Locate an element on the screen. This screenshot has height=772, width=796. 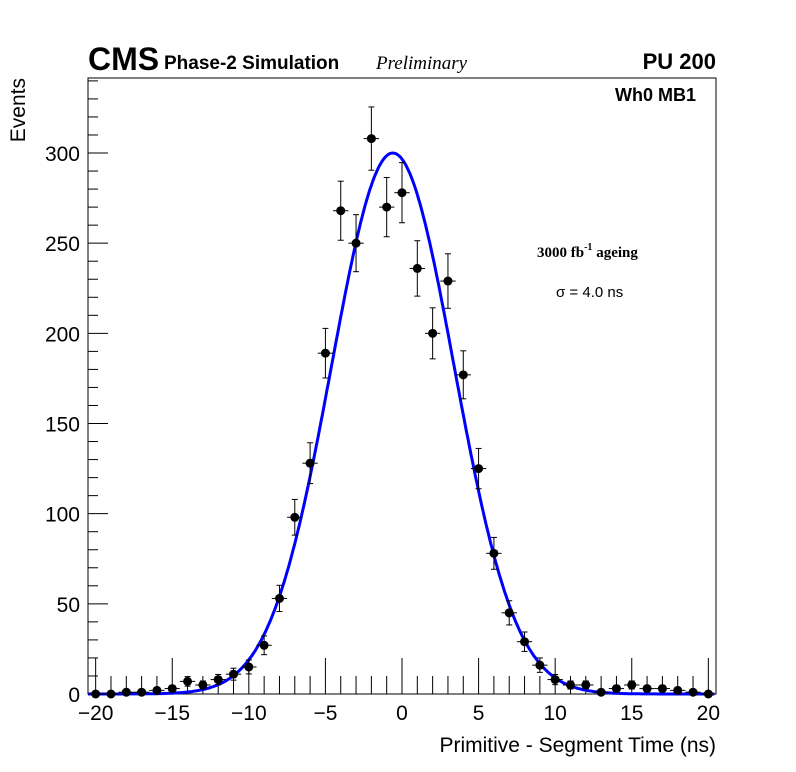
y-tick-label: 150 is located at coordinates (62, 425).